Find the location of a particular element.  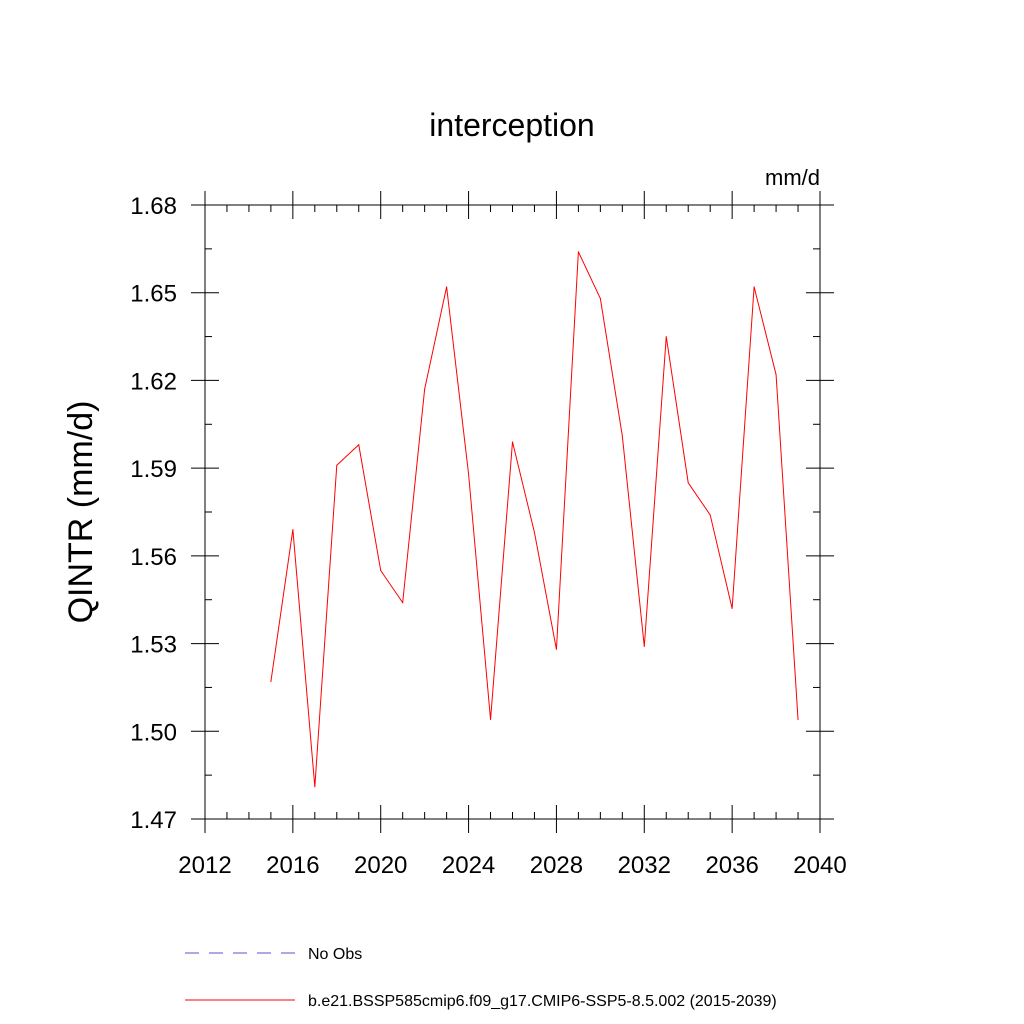

x-tick-label: 2012 is located at coordinates (204, 865).